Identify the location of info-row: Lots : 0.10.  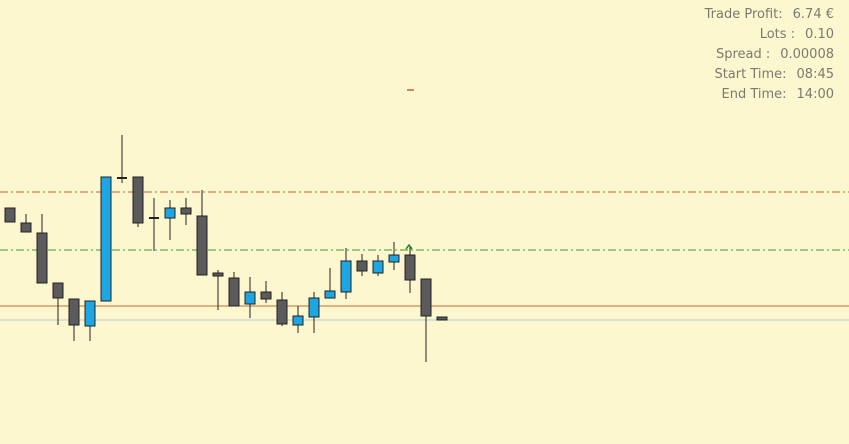
(797, 34).